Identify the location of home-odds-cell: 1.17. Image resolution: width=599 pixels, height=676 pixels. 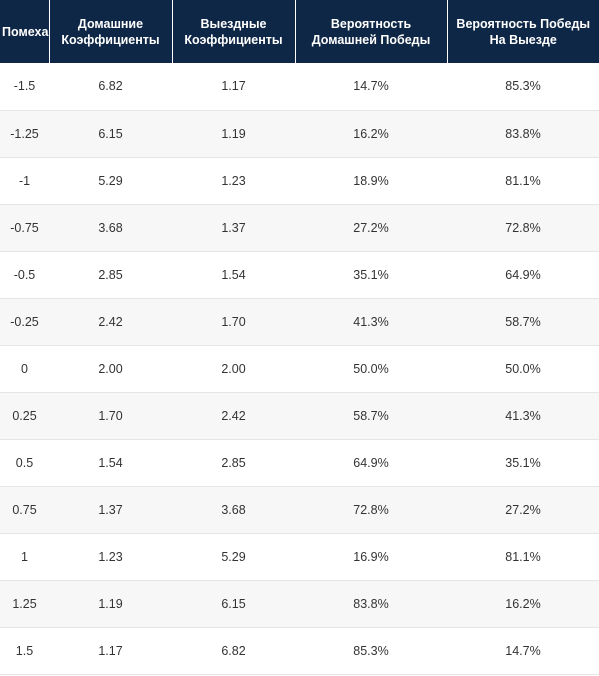
(110, 651).